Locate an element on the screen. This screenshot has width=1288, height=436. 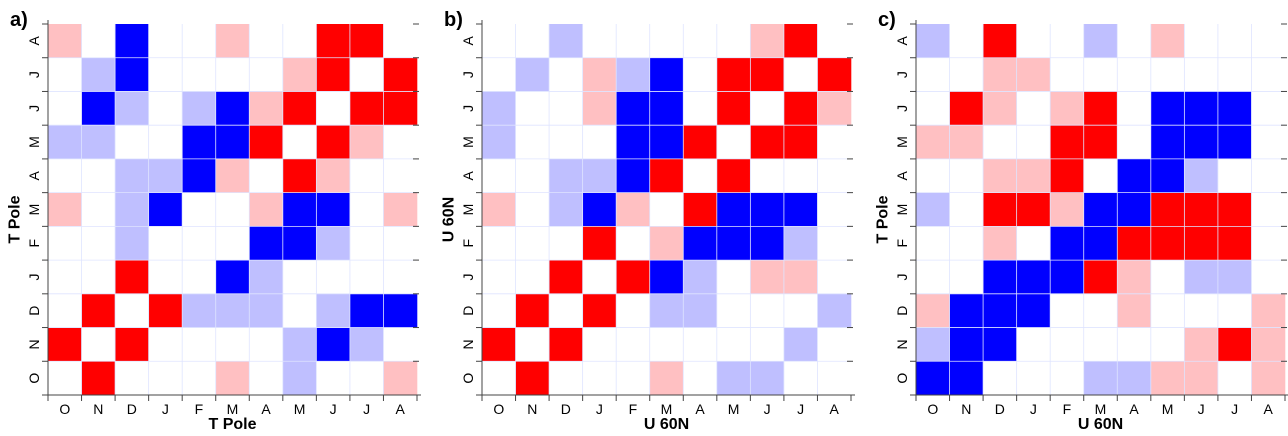
x-tick-label: O is located at coordinates (64, 409).